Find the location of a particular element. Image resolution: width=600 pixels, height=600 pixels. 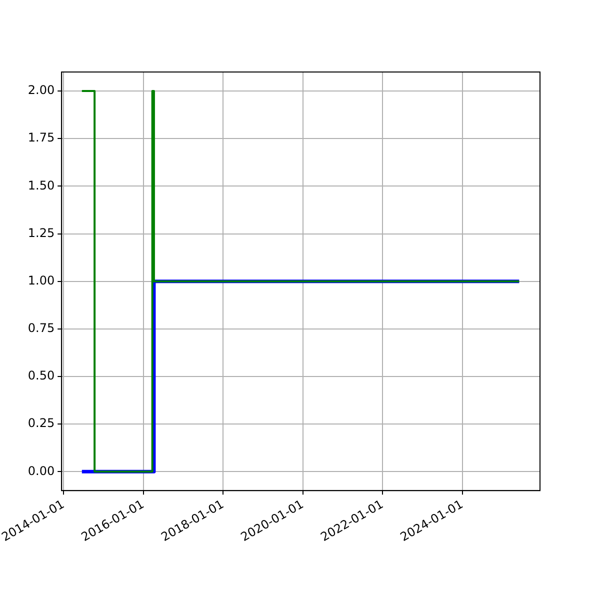

y-tick-label: 1.50 is located at coordinates (41, 185).